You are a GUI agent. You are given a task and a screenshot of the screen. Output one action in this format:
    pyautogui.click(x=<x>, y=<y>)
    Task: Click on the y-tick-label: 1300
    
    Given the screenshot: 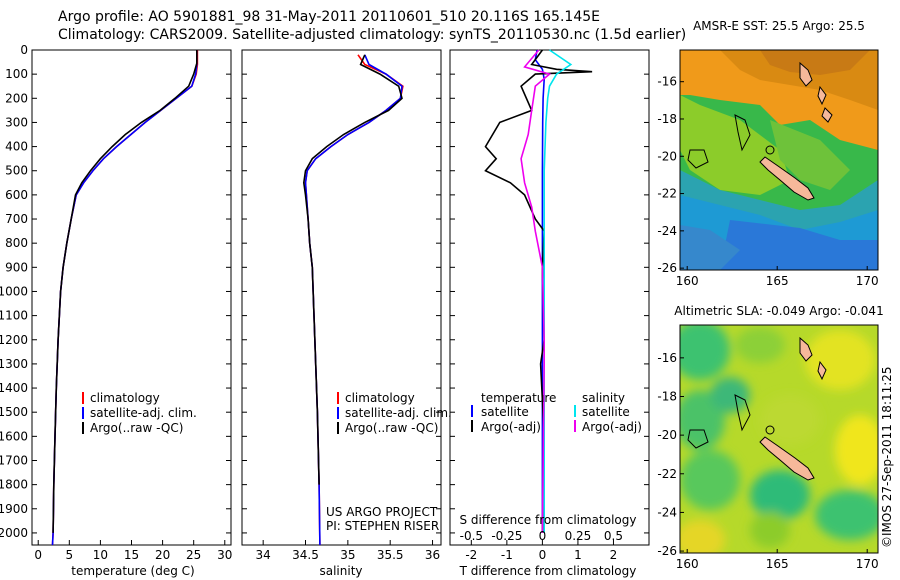 What is the action you would take?
    pyautogui.click(x=14, y=364)
    